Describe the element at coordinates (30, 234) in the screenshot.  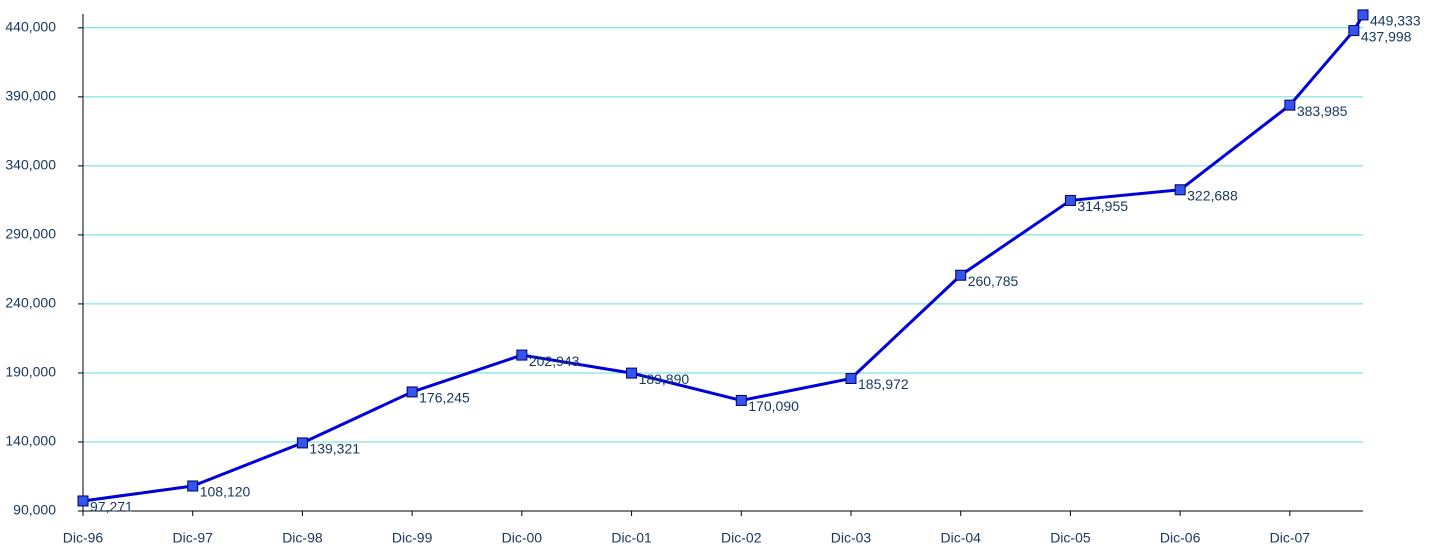
I see `y-tick-label: 290,000` at that location.